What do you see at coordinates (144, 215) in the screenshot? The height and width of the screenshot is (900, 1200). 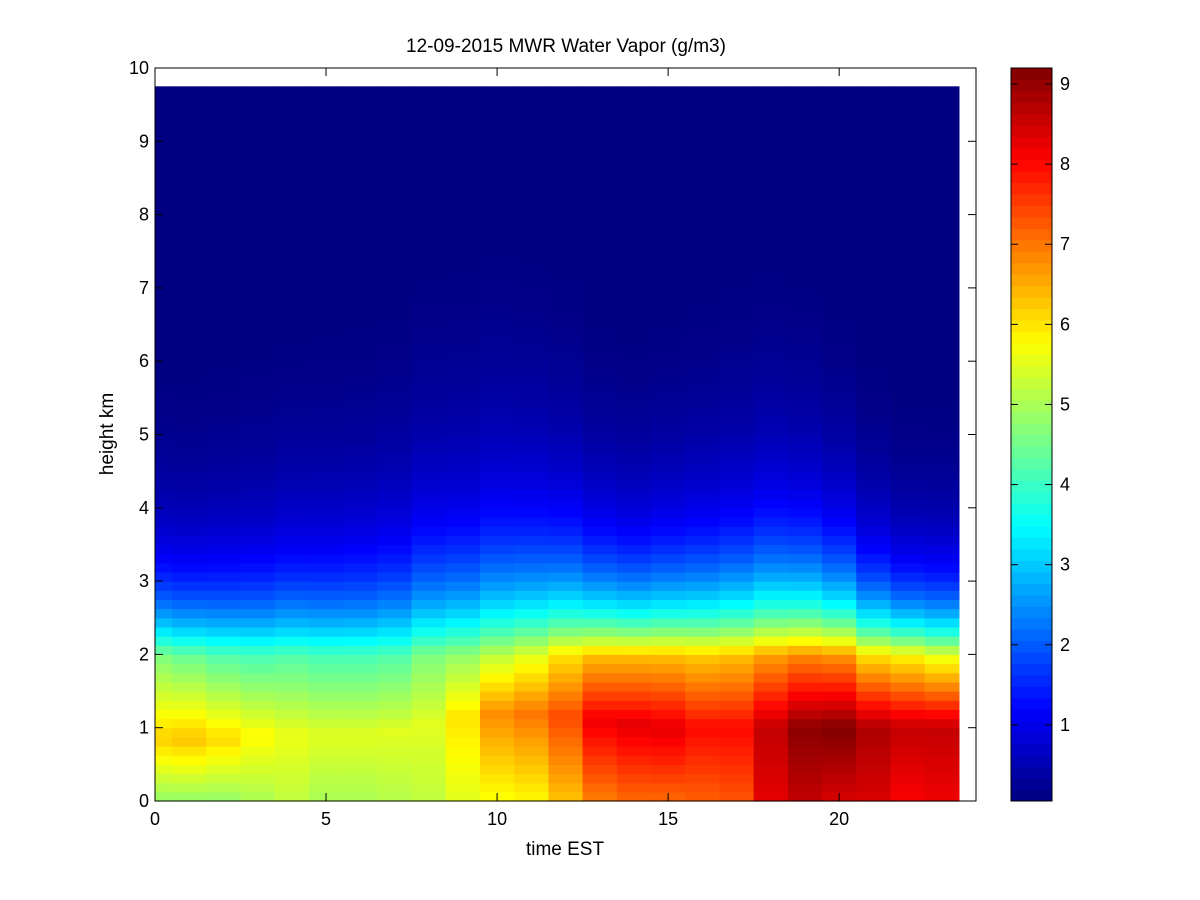 I see `y-tick-label: 8` at bounding box center [144, 215].